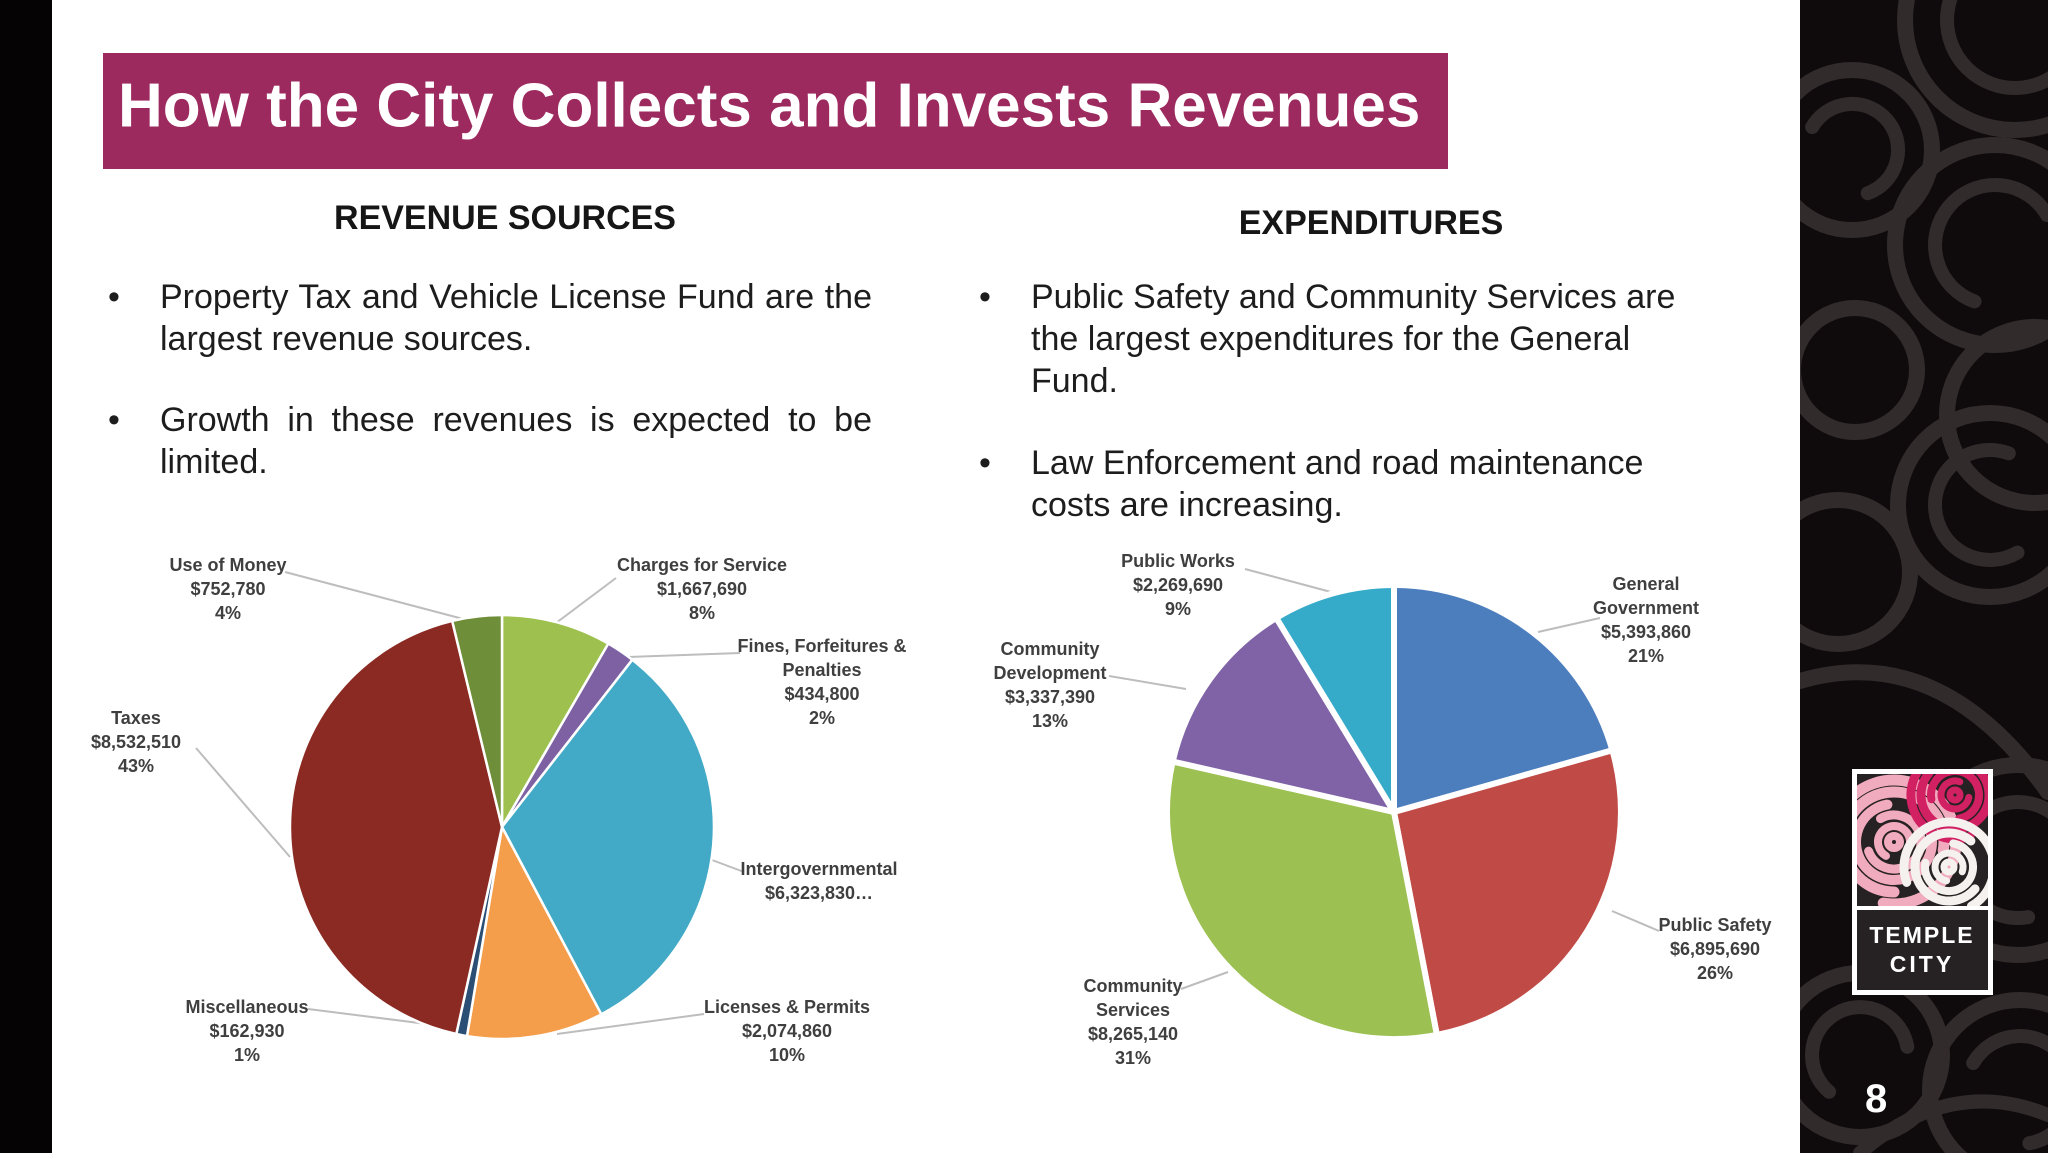 The height and width of the screenshot is (1153, 2048). What do you see at coordinates (1922, 964) in the screenshot?
I see `svg-text: CITY` at bounding box center [1922, 964].